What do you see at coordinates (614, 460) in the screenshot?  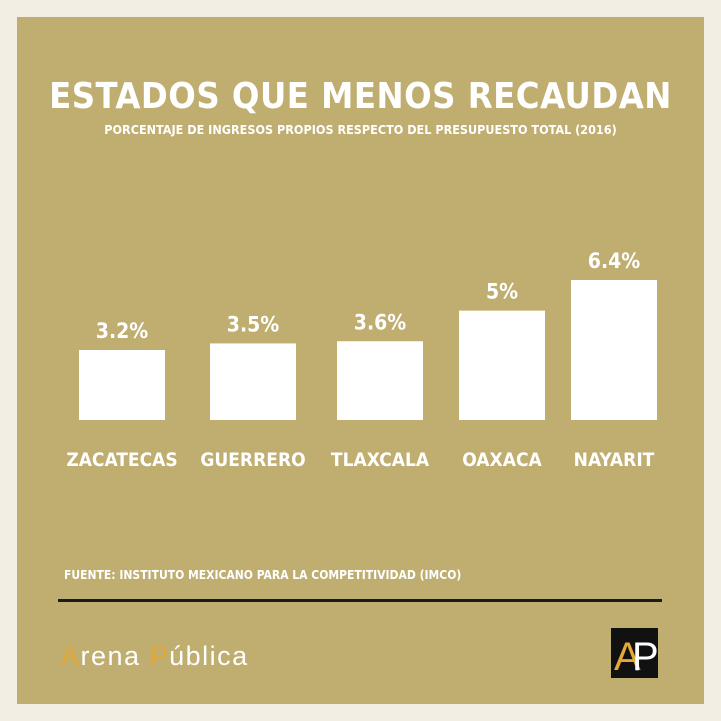 I see `category-label-nayarit: NAYARIT` at bounding box center [614, 460].